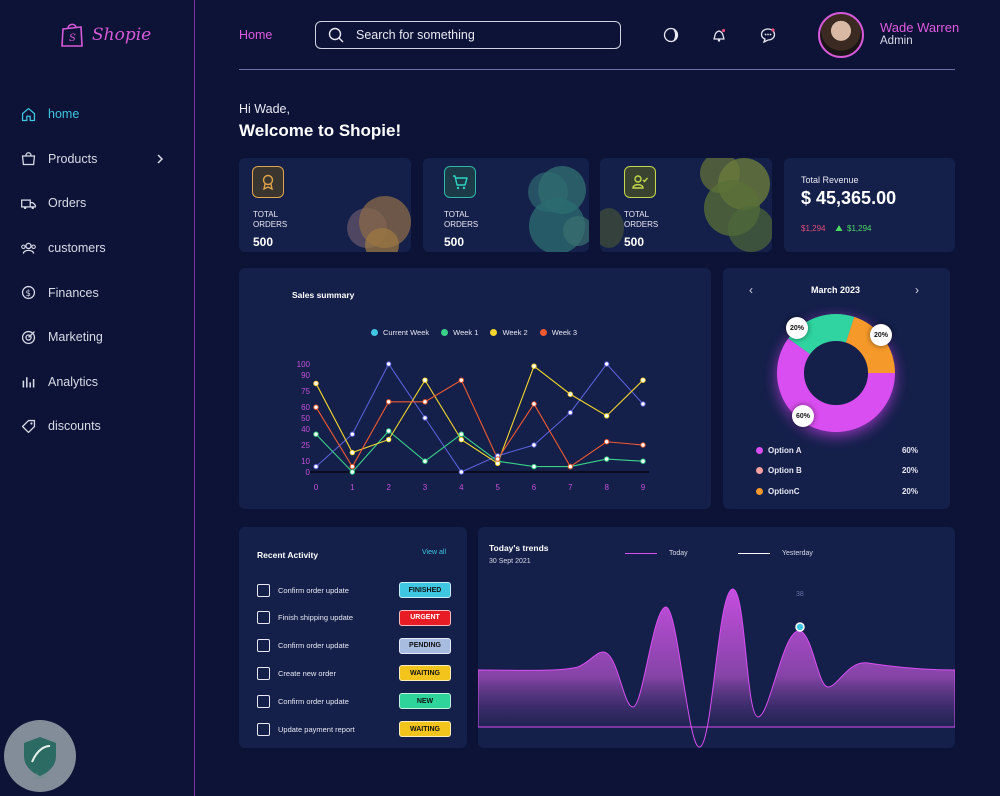 The height and width of the screenshot is (796, 1000). I want to click on task-row: Confirm order update FINISHED, so click(354, 590).